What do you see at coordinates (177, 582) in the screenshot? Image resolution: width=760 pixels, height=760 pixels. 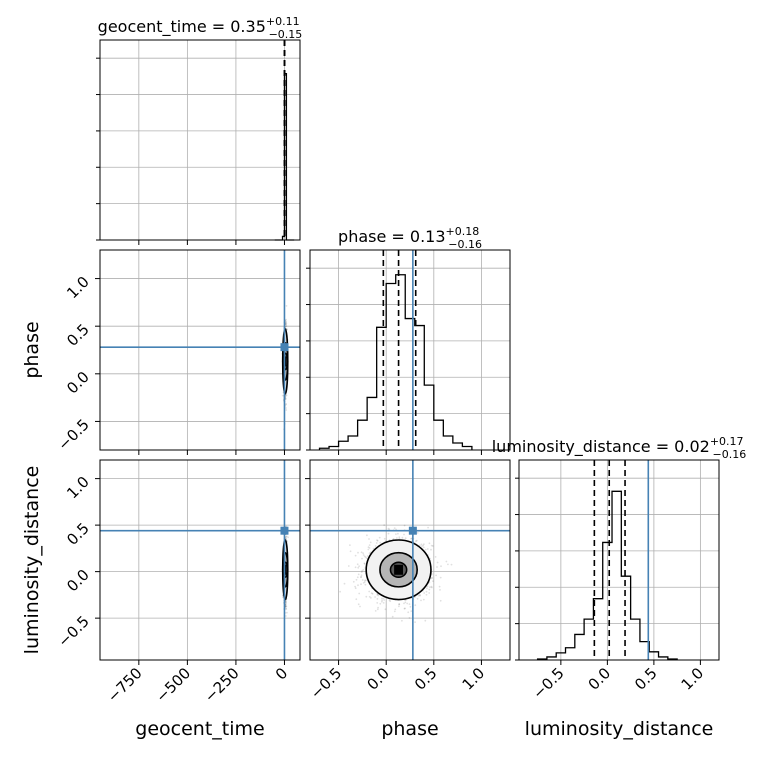 I see `pair-panel-geocent_time-vs-luminosity_distance: −750 −500 −250 0 −0.5 0.0 0.5 1.0` at bounding box center [177, 582].